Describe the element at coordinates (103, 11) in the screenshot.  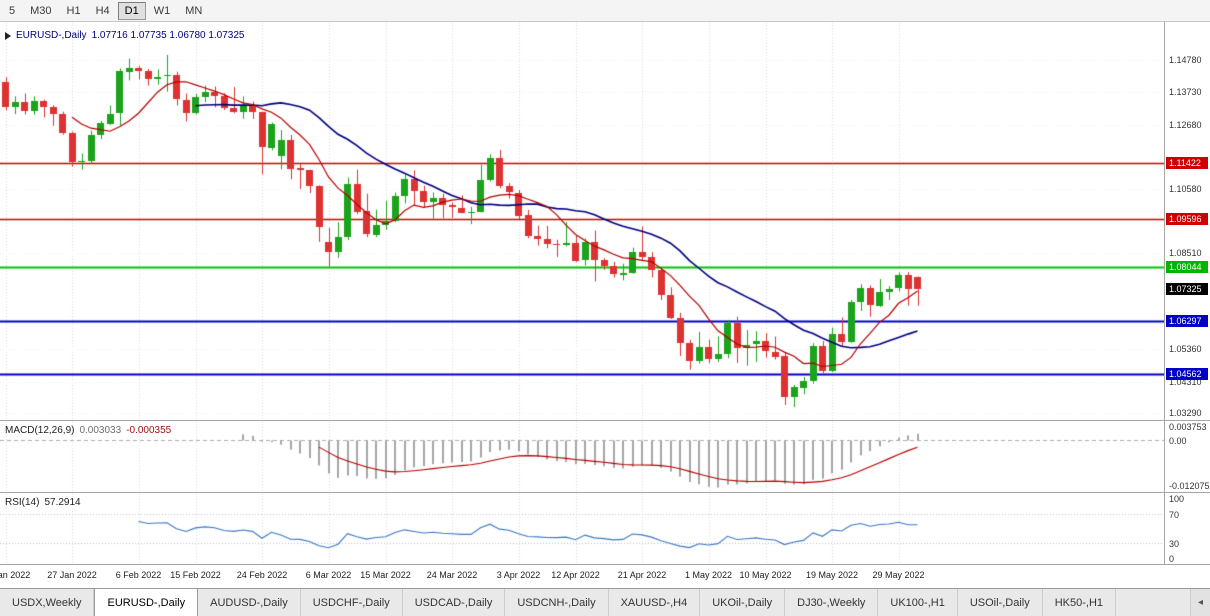
I see `timeframe-button-h4: H4` at that location.